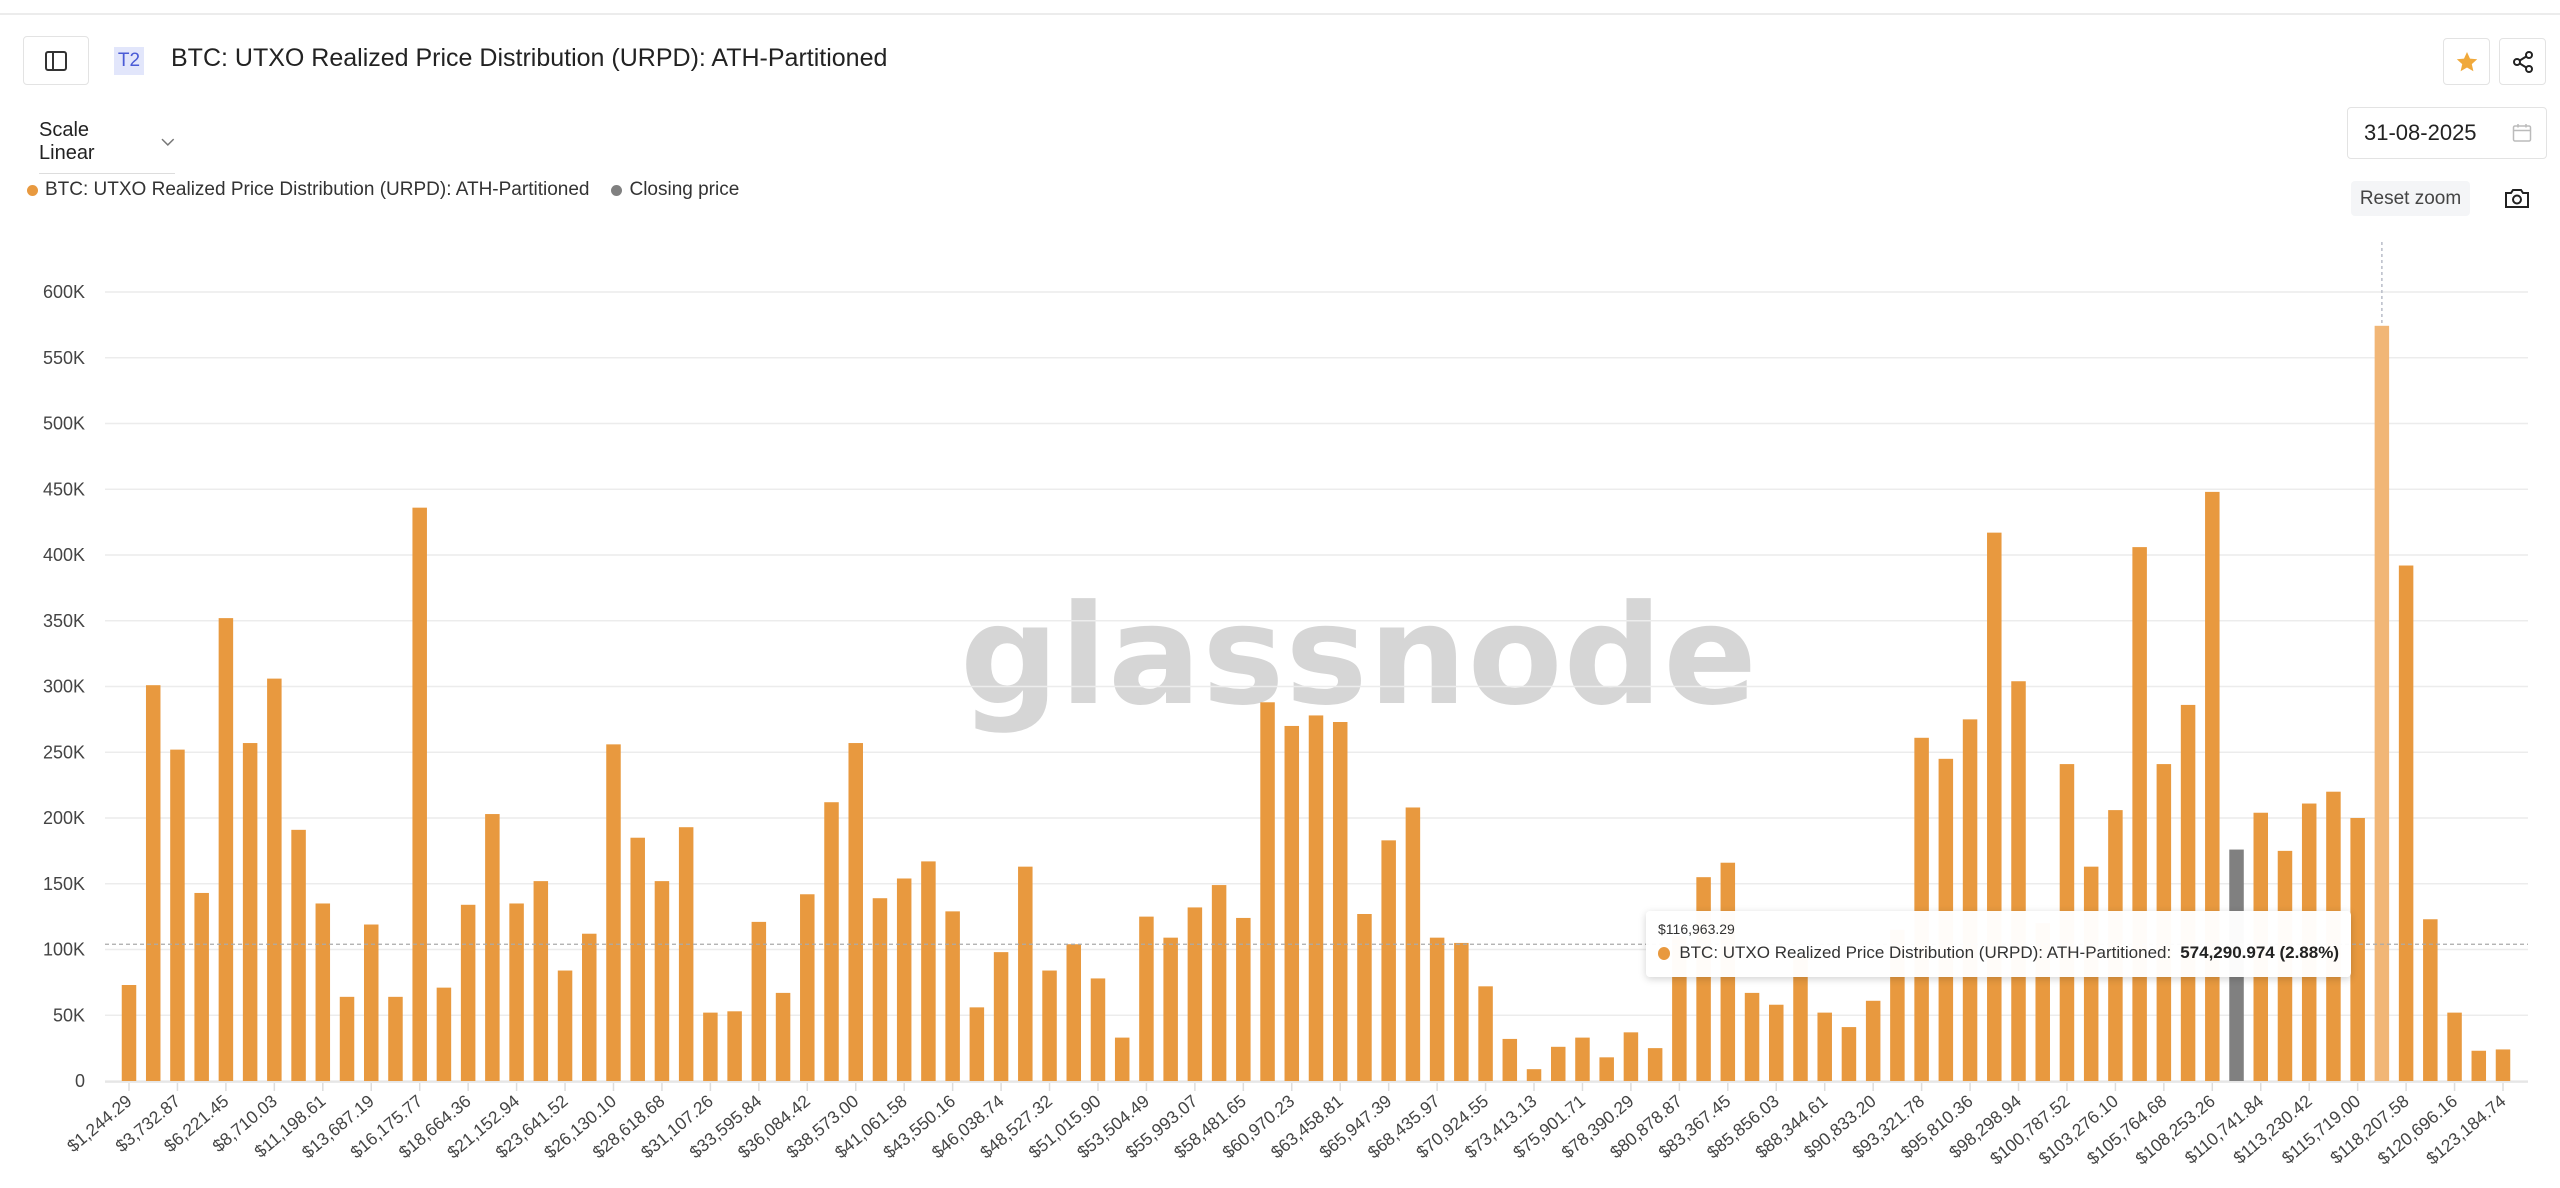 This screenshot has height=1188, width=2560. What do you see at coordinates (2522, 61) in the screenshot?
I see `share-button` at bounding box center [2522, 61].